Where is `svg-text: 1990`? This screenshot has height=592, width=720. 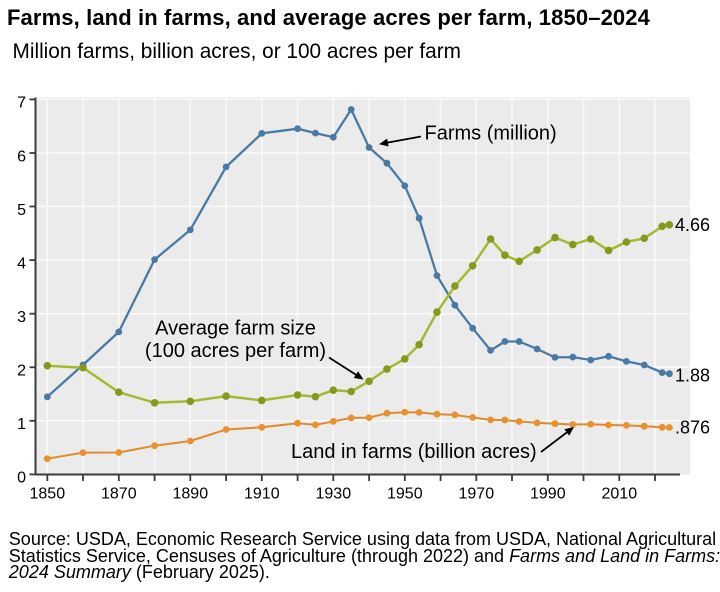
svg-text: 1990 is located at coordinates (548, 494).